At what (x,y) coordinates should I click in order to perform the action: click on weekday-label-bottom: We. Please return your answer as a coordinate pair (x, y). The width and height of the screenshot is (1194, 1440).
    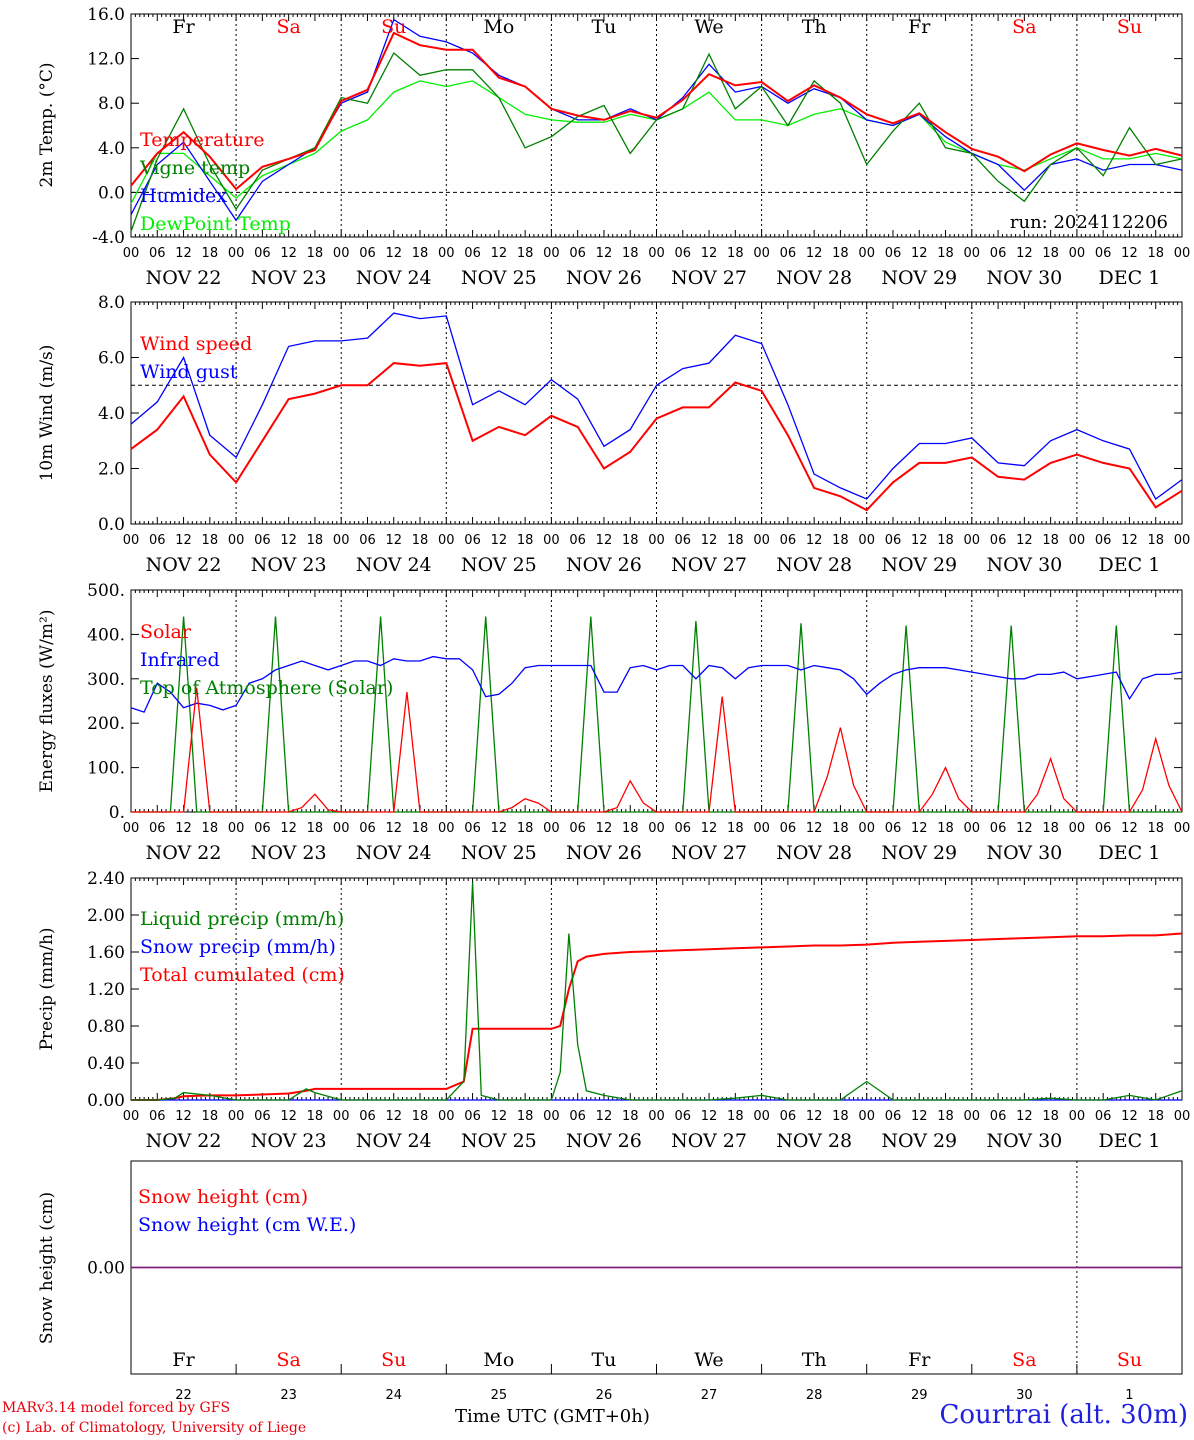
    Looking at the image, I should click on (708, 1360).